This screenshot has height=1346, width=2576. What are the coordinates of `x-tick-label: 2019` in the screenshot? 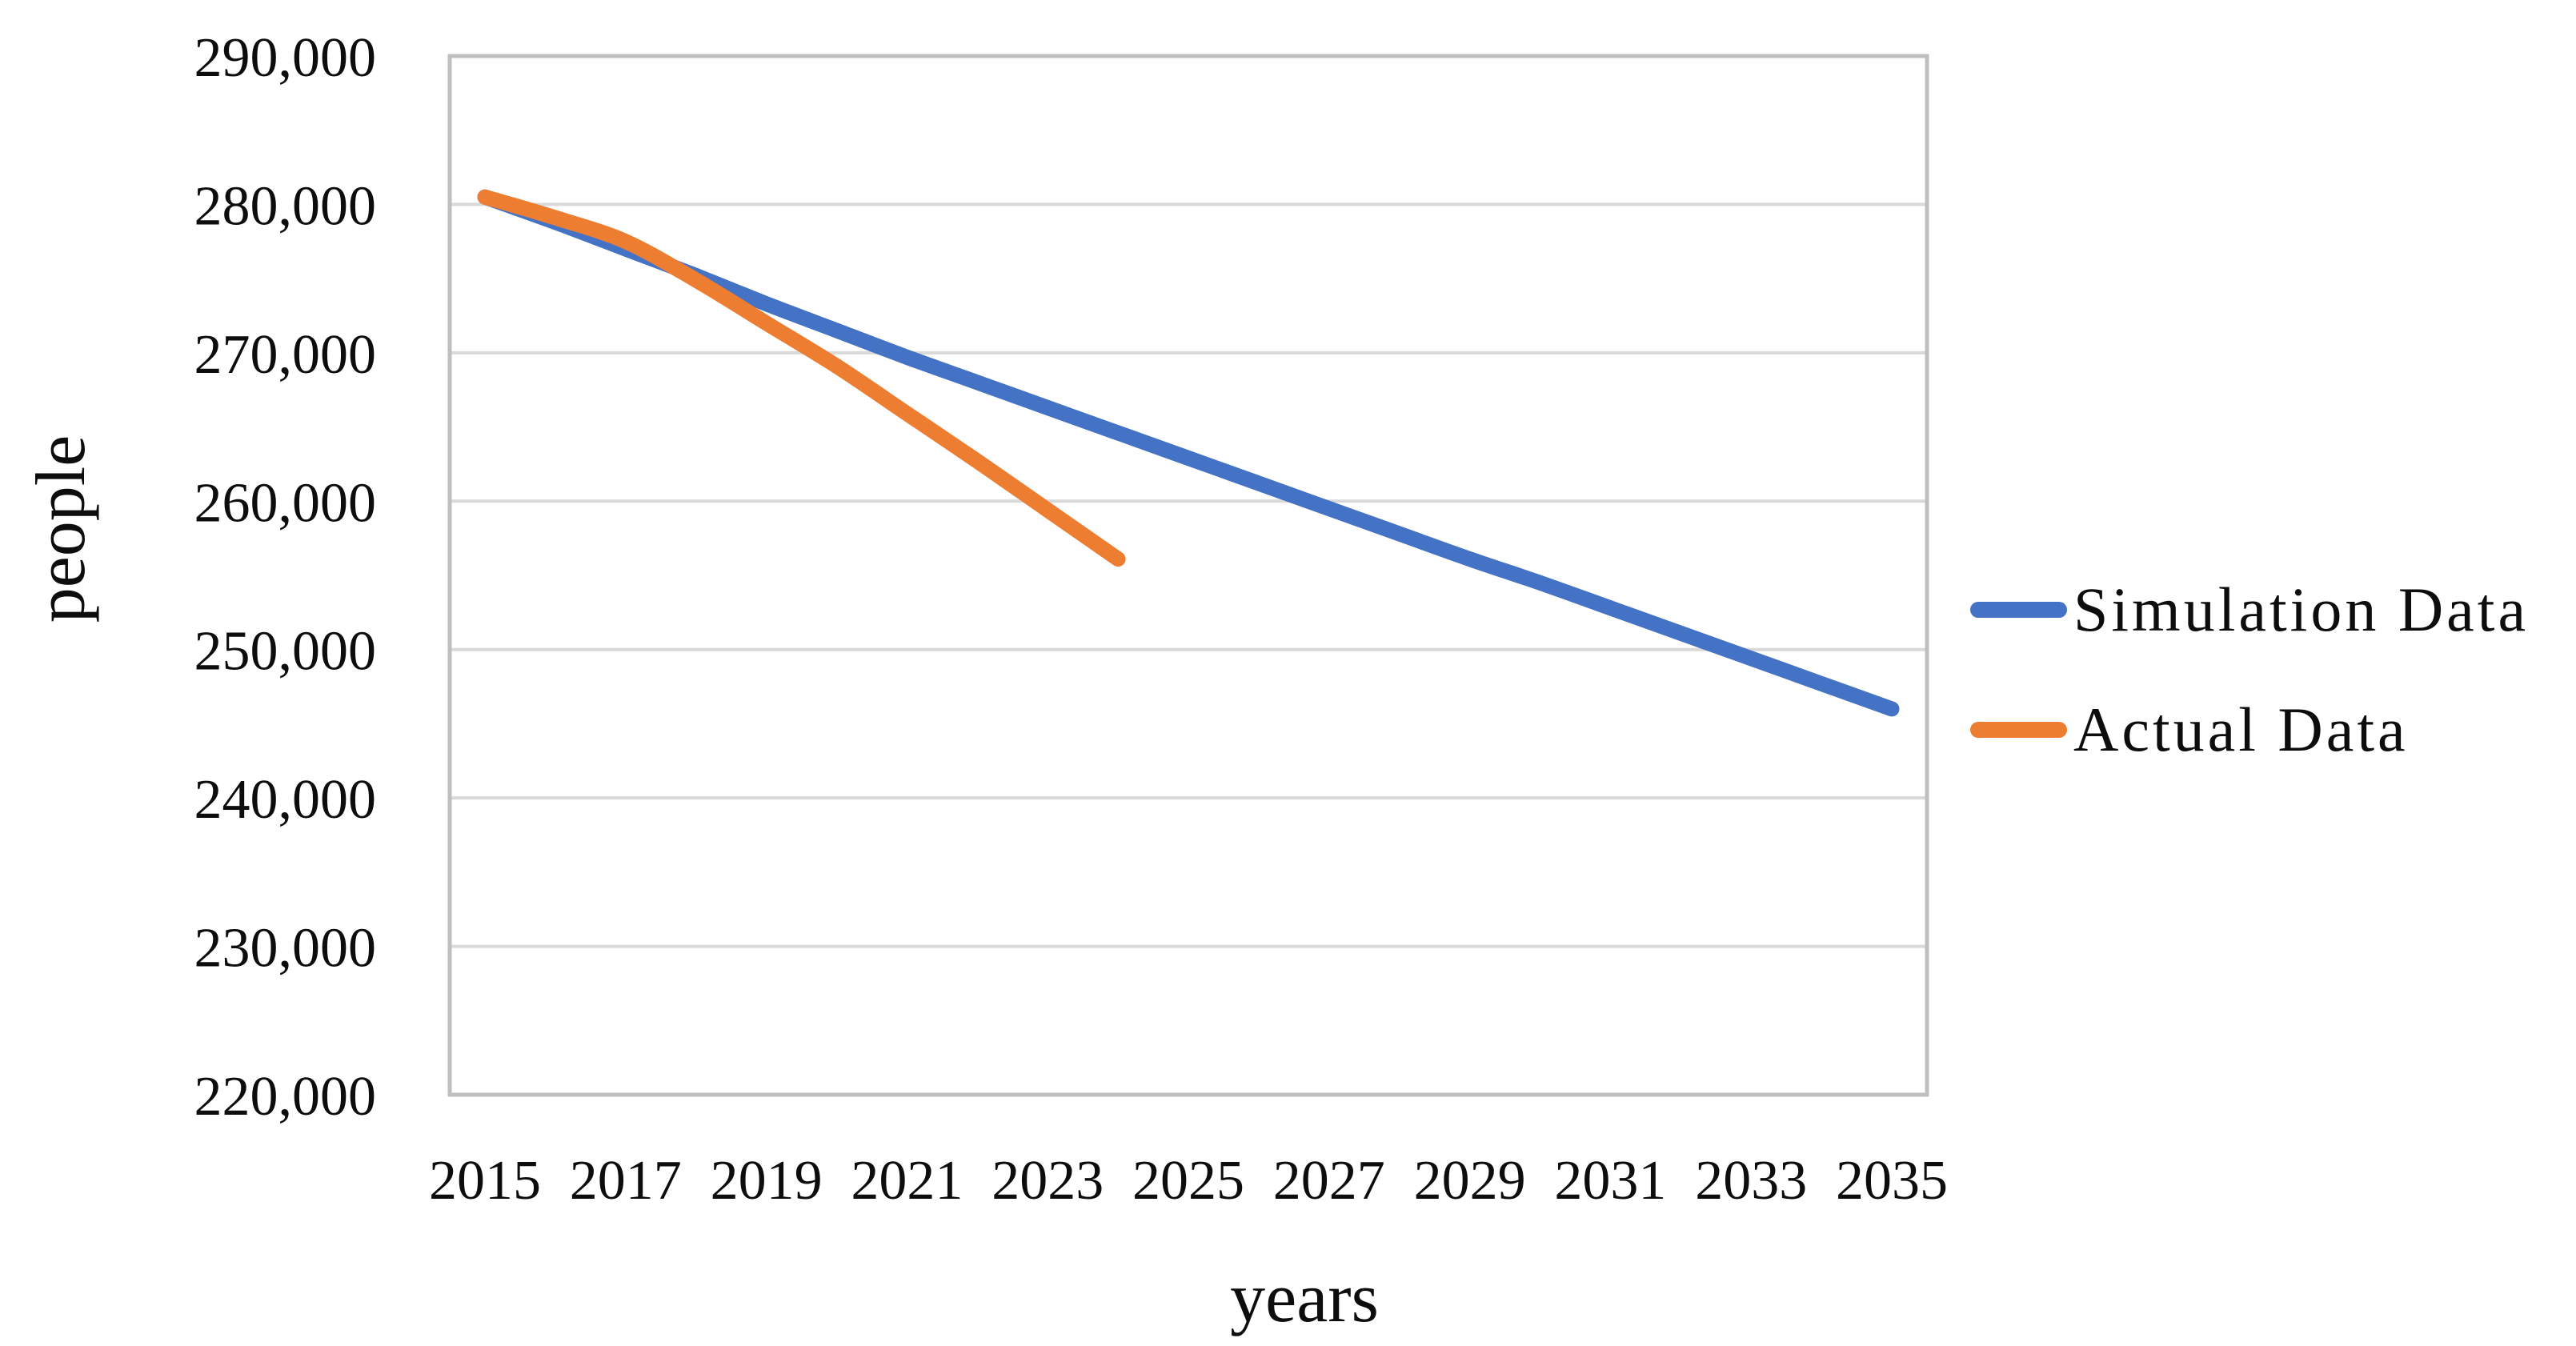 It's located at (767, 1181).